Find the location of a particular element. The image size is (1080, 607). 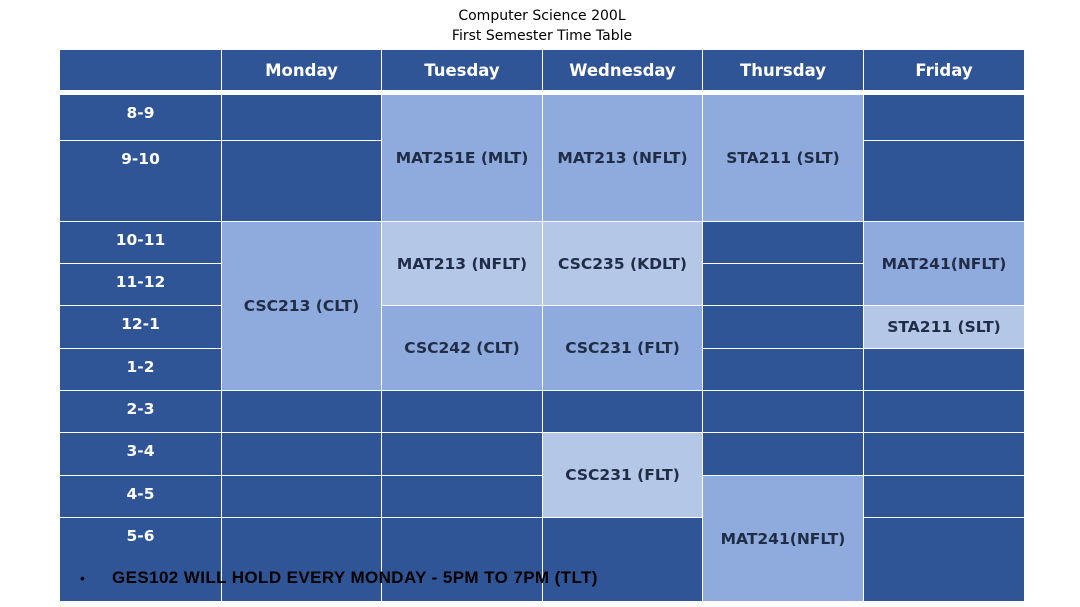

class-block: MAT251E (MLT) is located at coordinates (461, 157).